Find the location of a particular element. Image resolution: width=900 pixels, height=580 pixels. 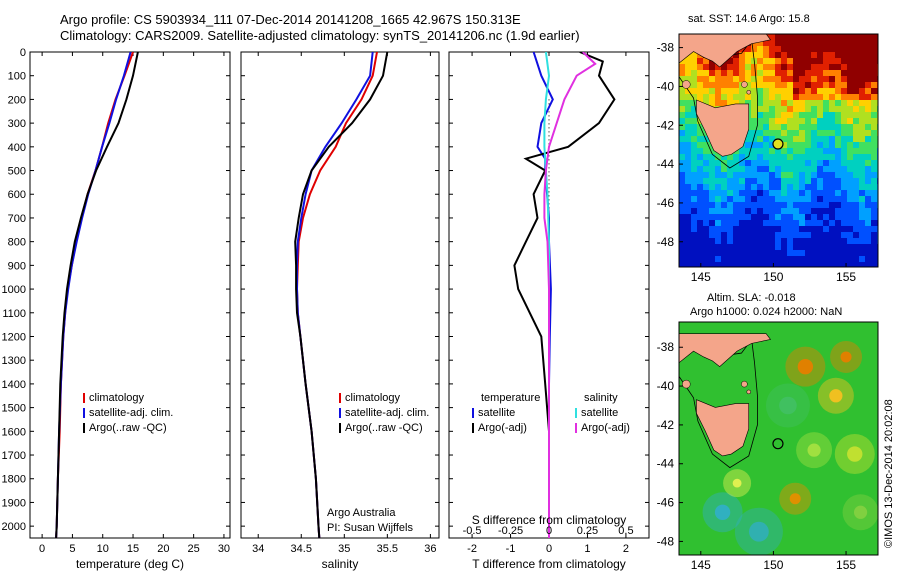

island is located at coordinates (686, 384).